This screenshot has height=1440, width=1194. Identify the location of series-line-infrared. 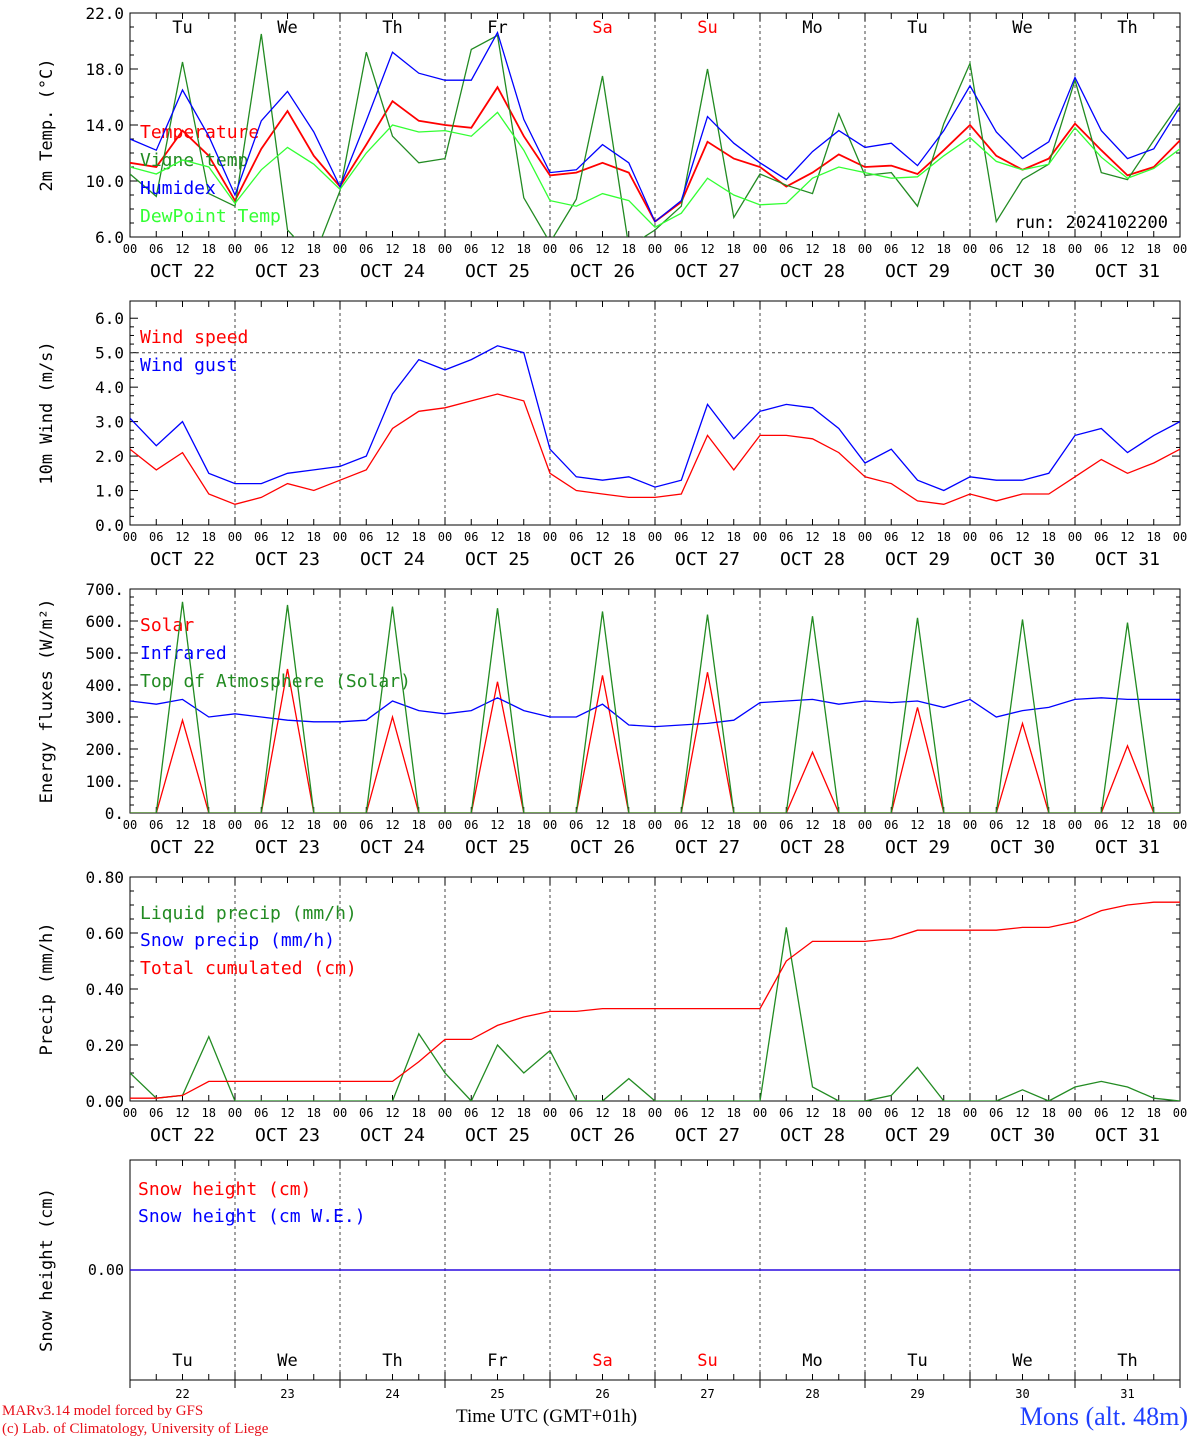
(655, 712).